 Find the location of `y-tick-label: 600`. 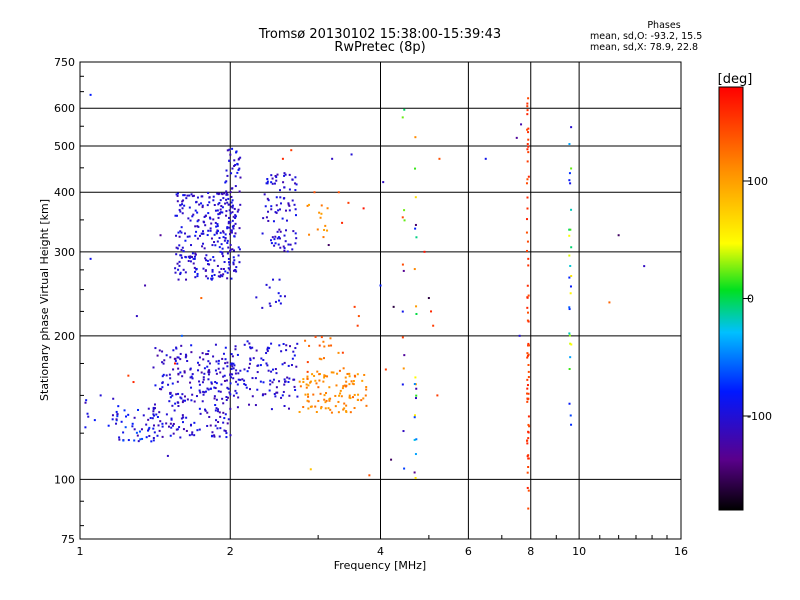

y-tick-label: 600 is located at coordinates (64, 108).